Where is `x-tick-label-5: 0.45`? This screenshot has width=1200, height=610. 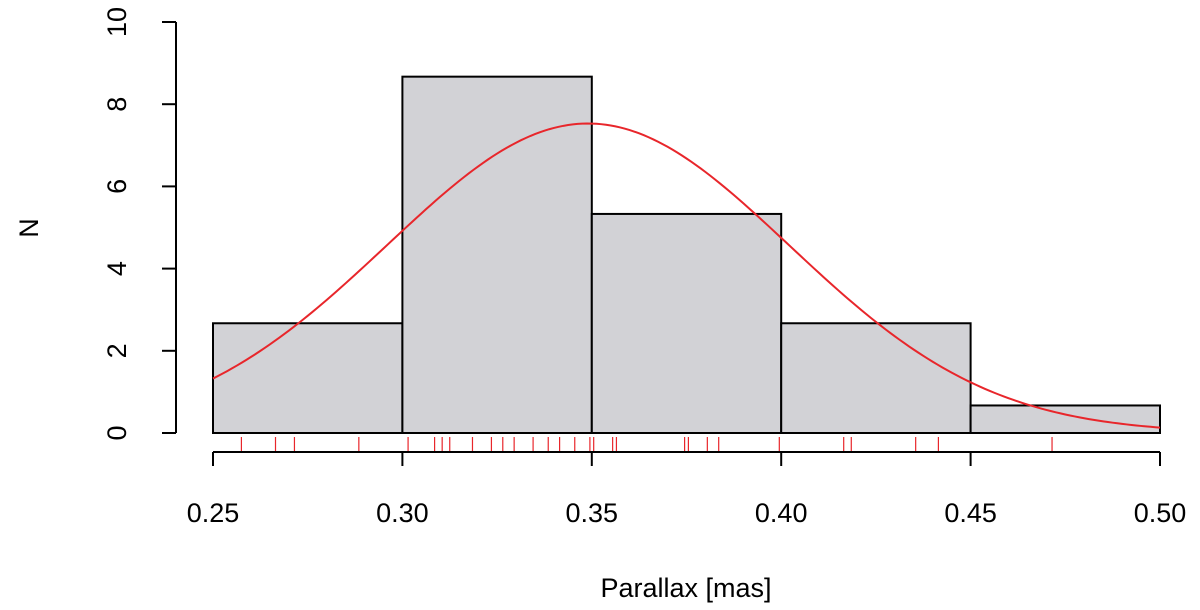
x-tick-label-5: 0.45 is located at coordinates (970, 513).